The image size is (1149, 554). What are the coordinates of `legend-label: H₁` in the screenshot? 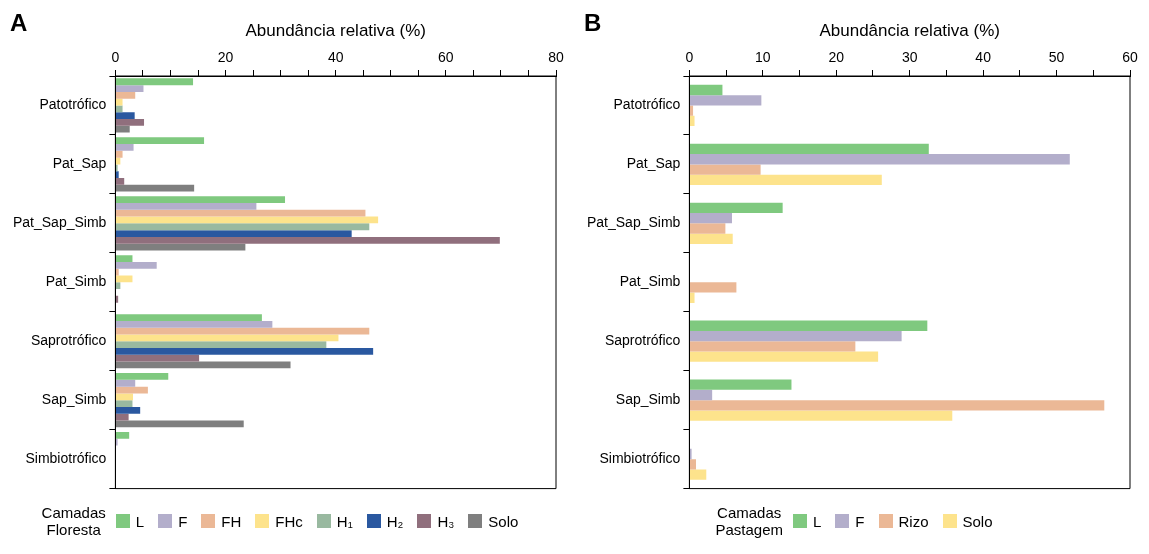 It's located at (344, 521).